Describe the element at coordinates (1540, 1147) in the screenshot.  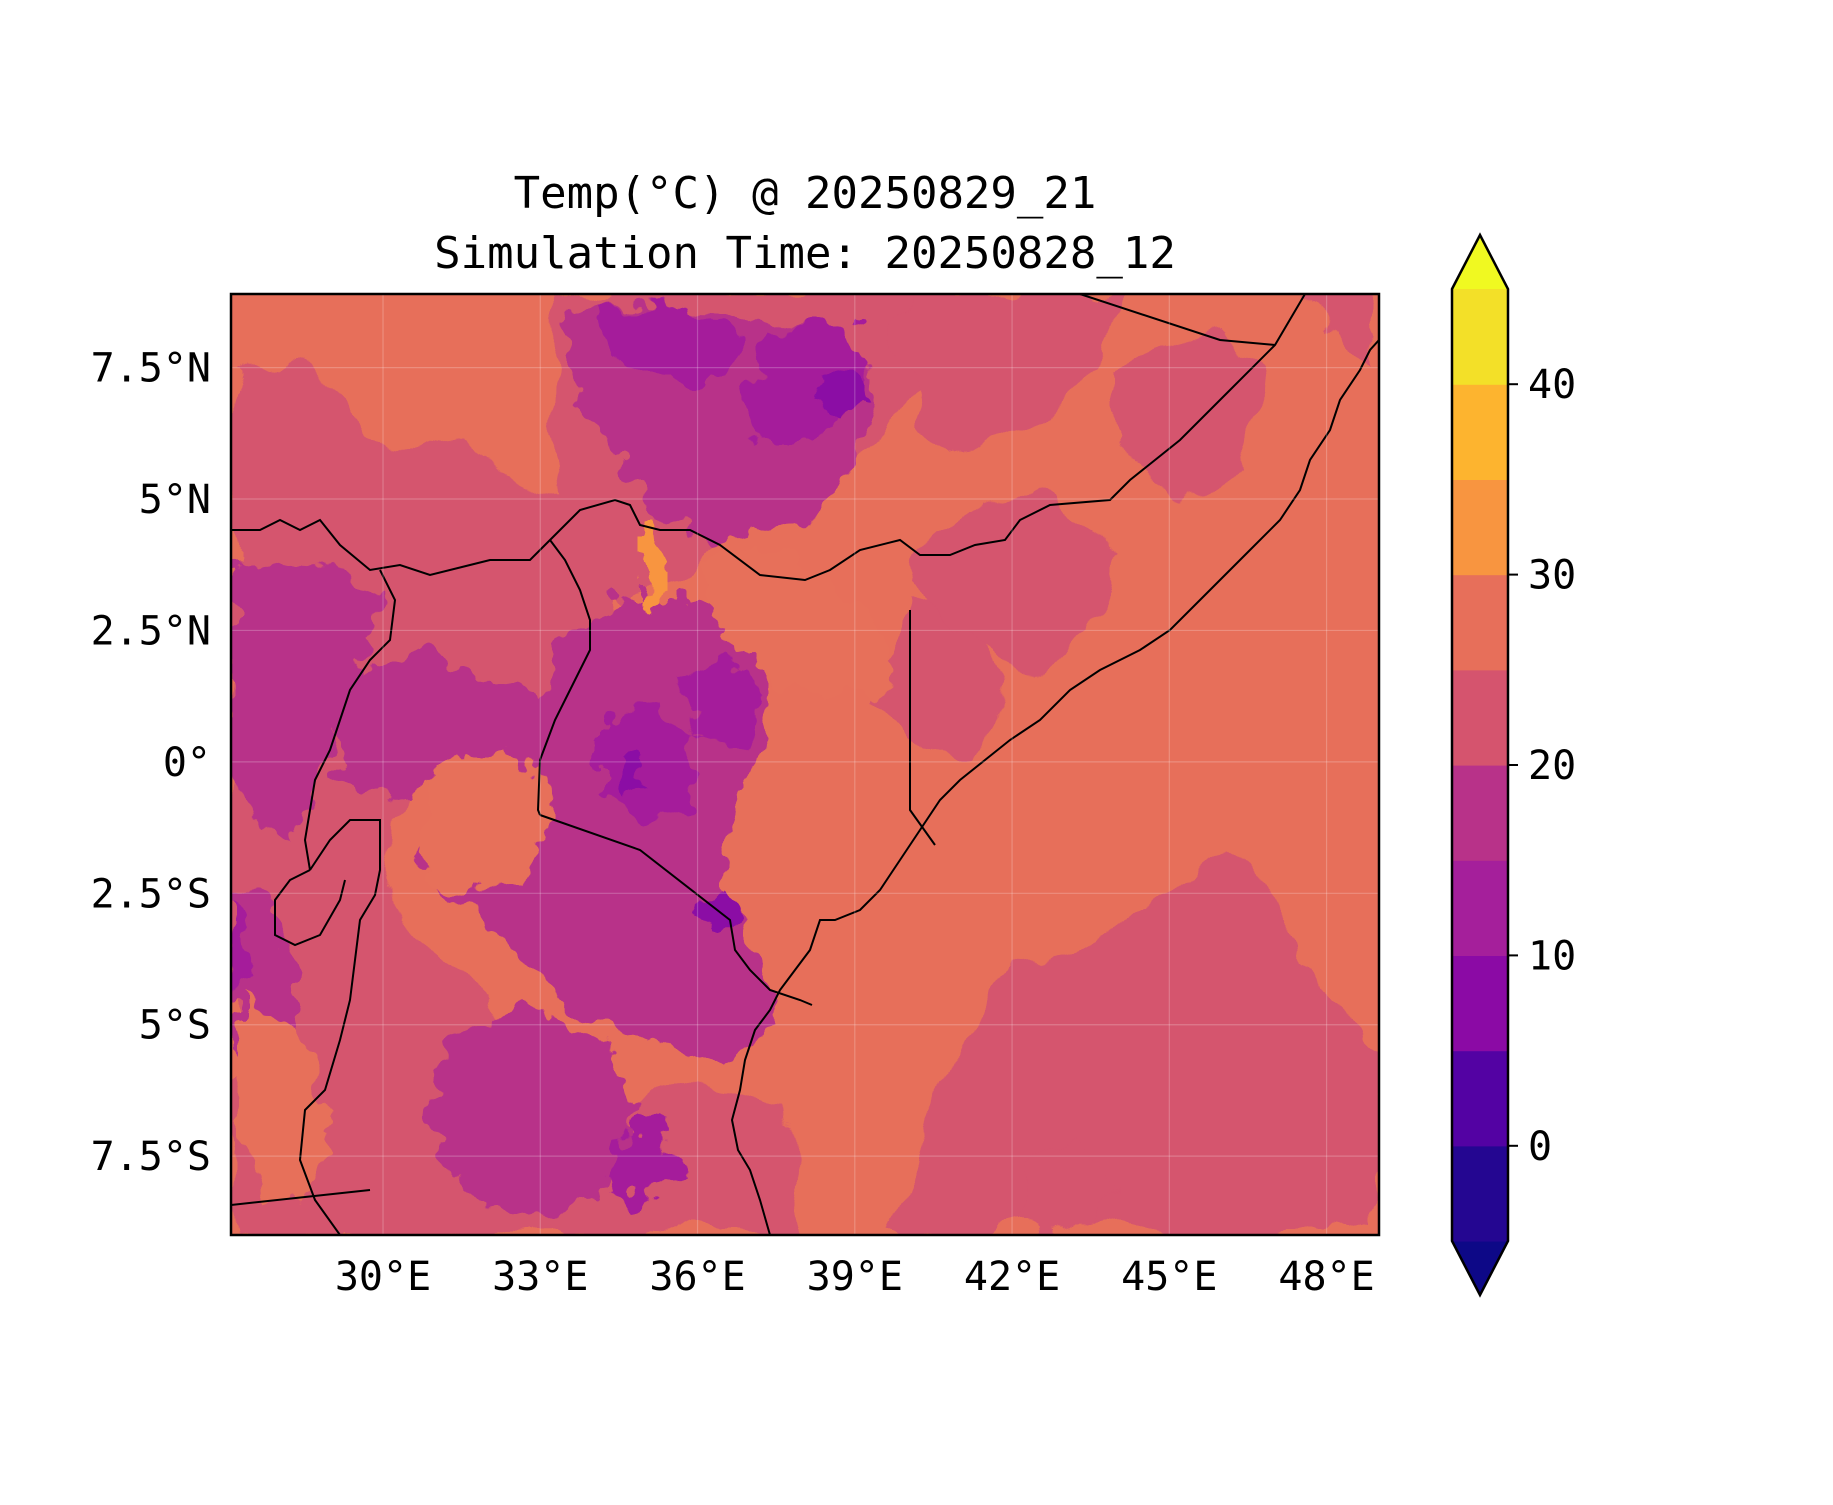
I see `colorbar-tick-label: 0` at that location.